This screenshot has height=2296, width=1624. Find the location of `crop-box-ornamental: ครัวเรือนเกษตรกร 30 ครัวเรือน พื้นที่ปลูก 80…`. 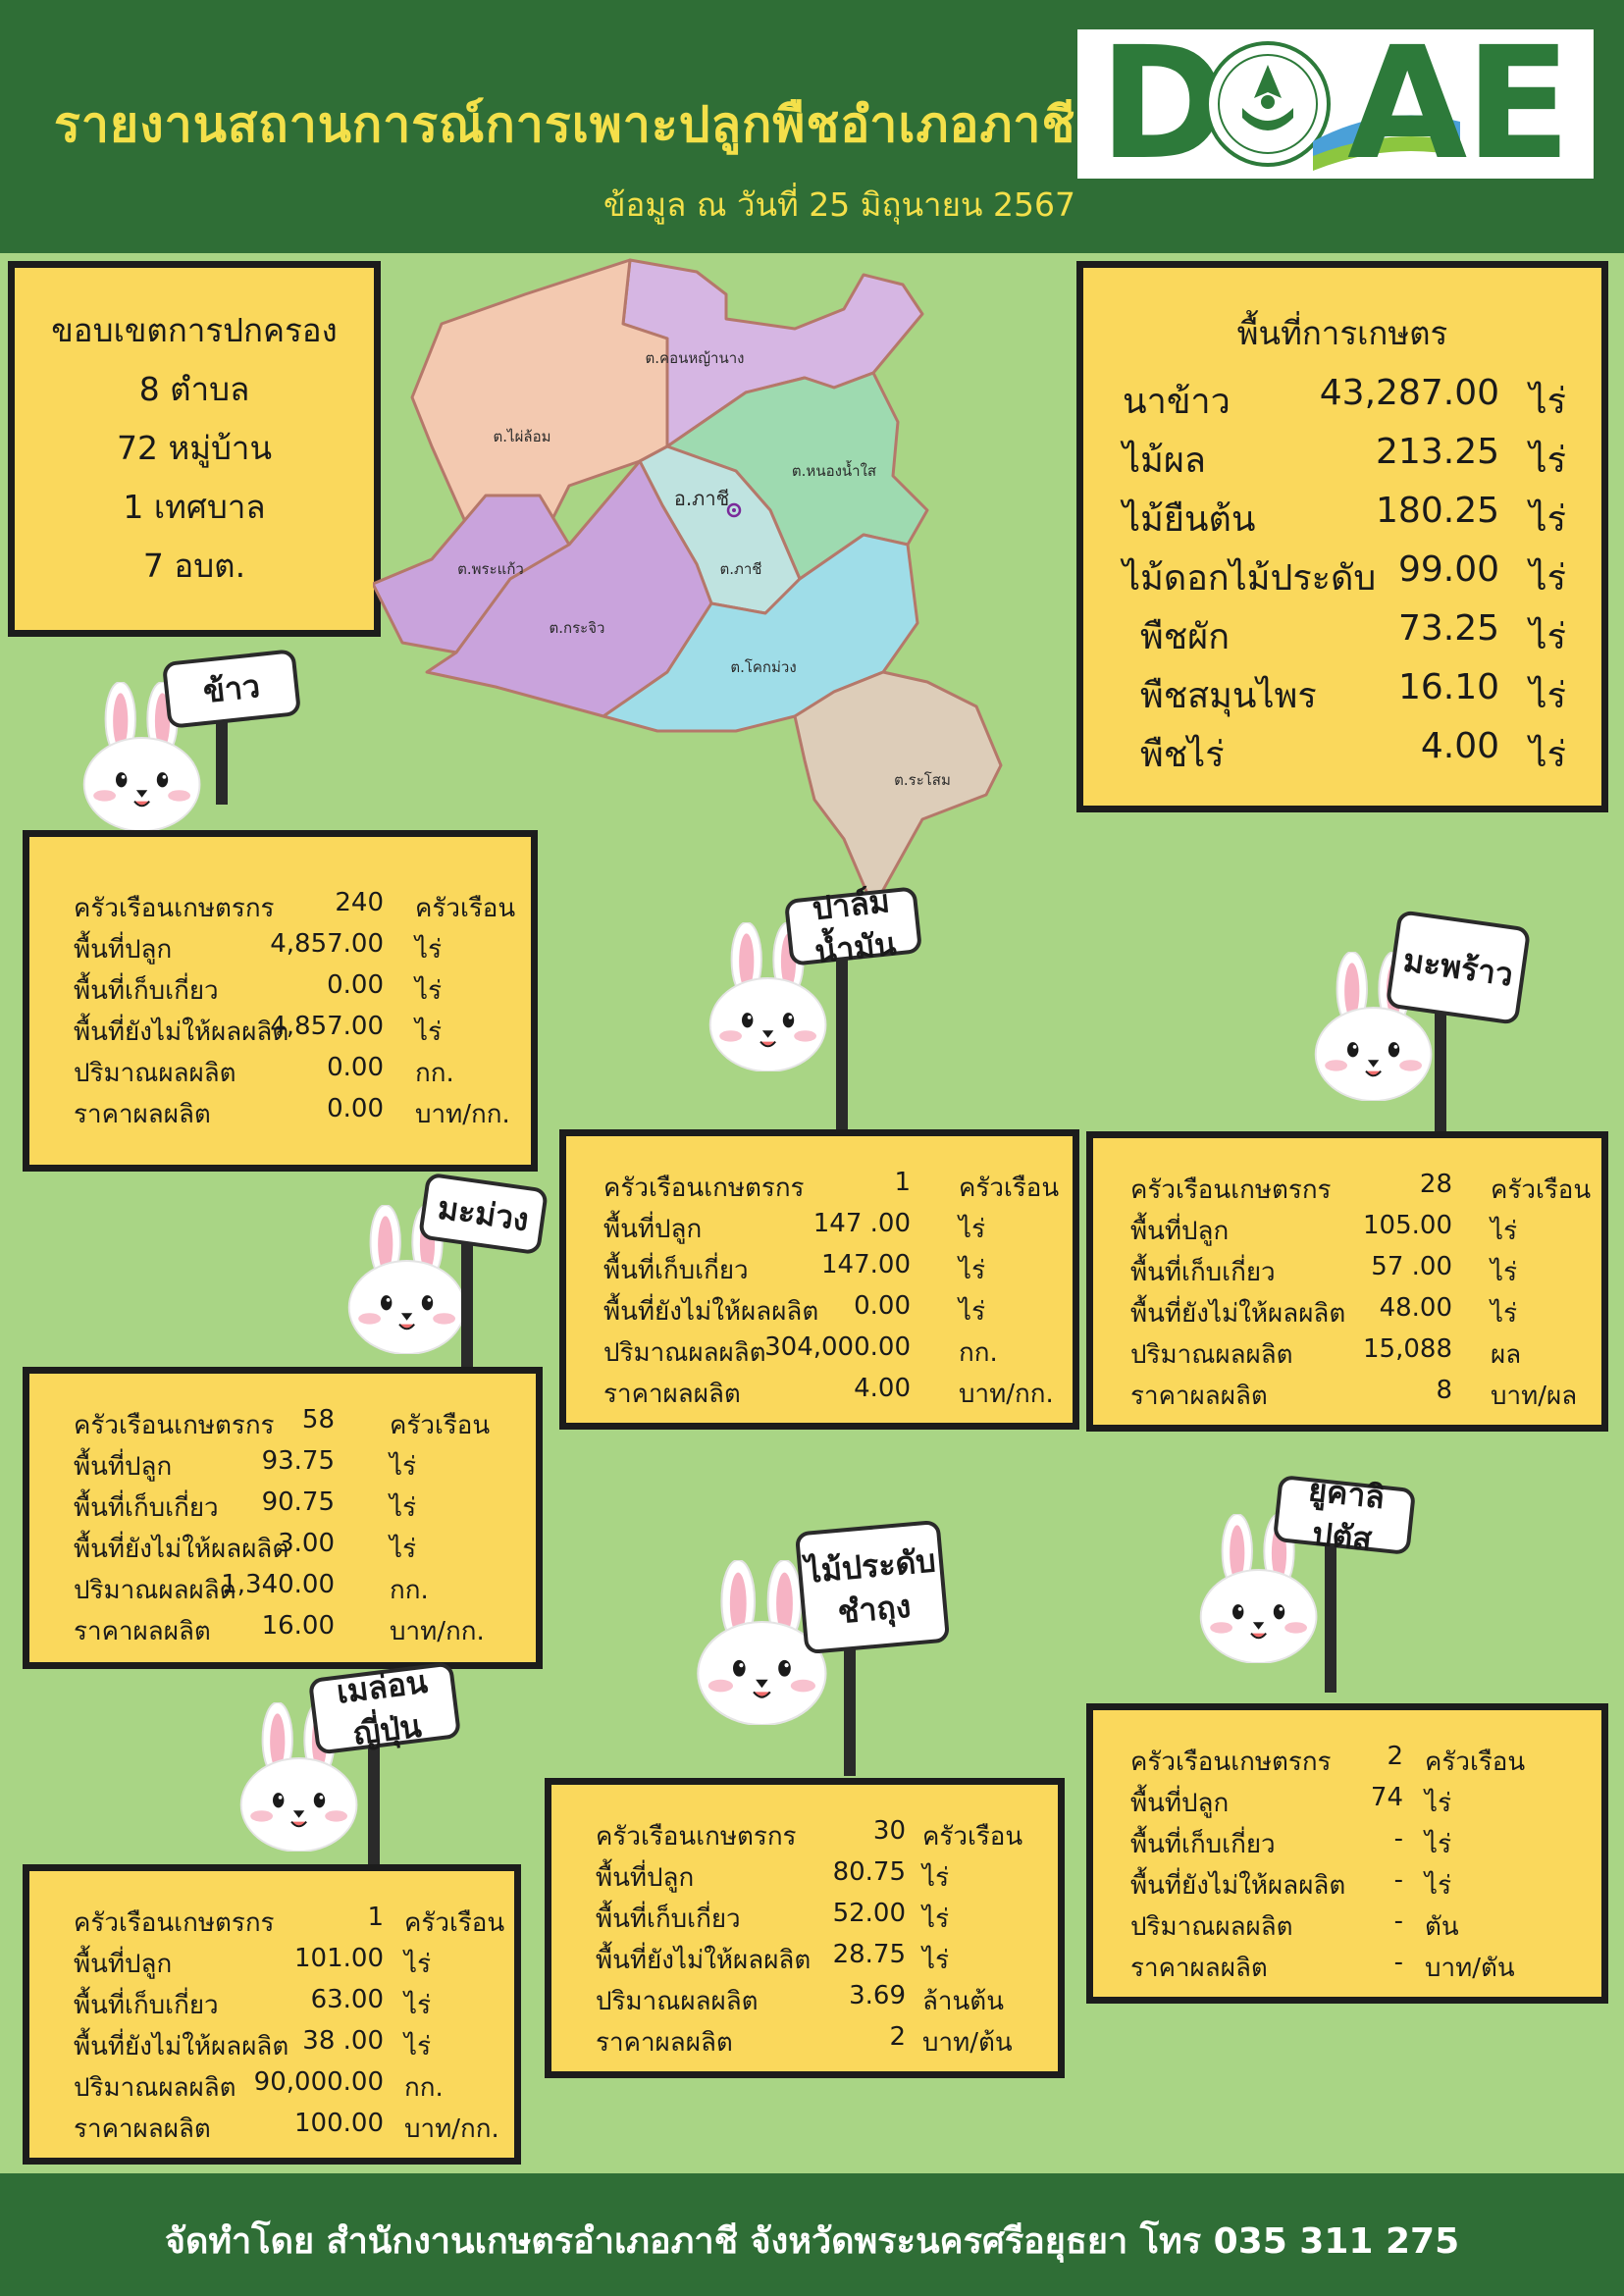

crop-box-ornamental: ครัวเรือนเกษตรกร 30 ครัวเรือน พื้นที่ปลูก 80… is located at coordinates (805, 1928).